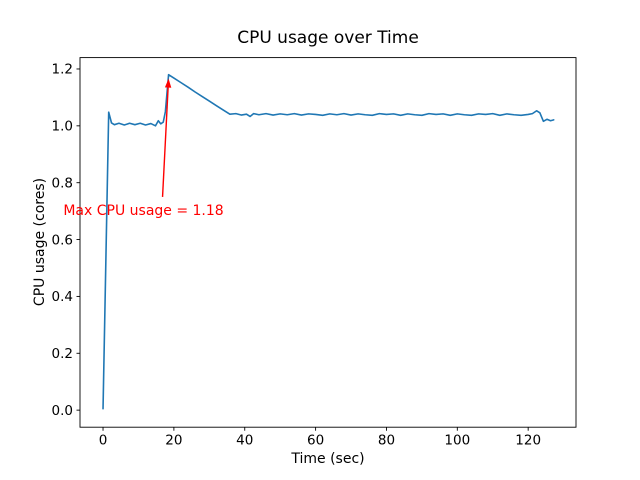 This screenshot has height=480, width=640. Describe the element at coordinates (457, 441) in the screenshot. I see `x-tick-label: 100` at that location.